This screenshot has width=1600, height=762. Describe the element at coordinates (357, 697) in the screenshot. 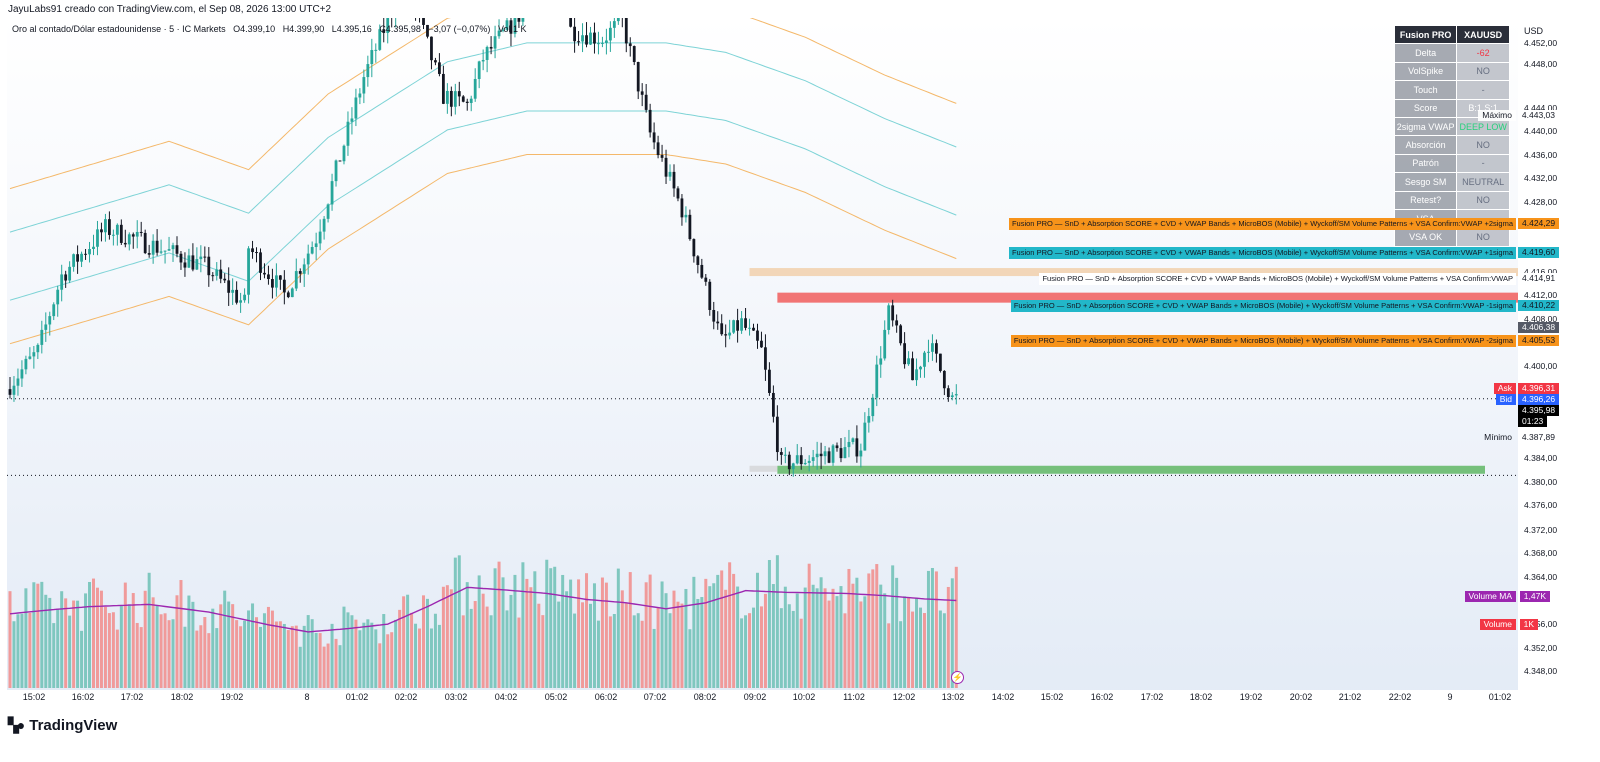

I see `time-tick-label: 01:02` at that location.